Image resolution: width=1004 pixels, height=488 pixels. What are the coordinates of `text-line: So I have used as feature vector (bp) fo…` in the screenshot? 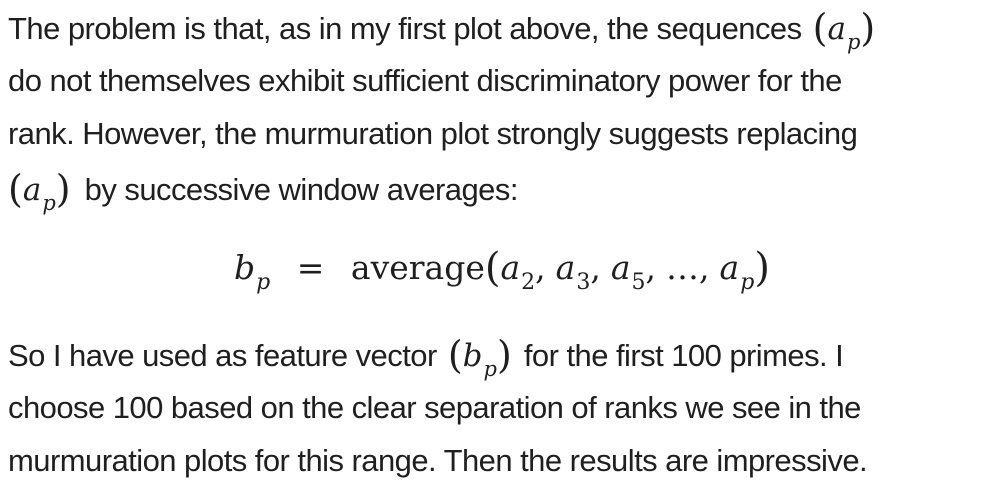 It's located at (437, 354).